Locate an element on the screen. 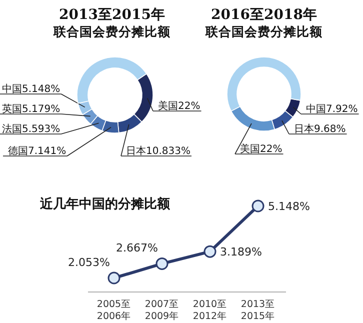 Image resolution: width=363 pixels, height=323 pixels. data-label: 3.189% is located at coordinates (241, 252).